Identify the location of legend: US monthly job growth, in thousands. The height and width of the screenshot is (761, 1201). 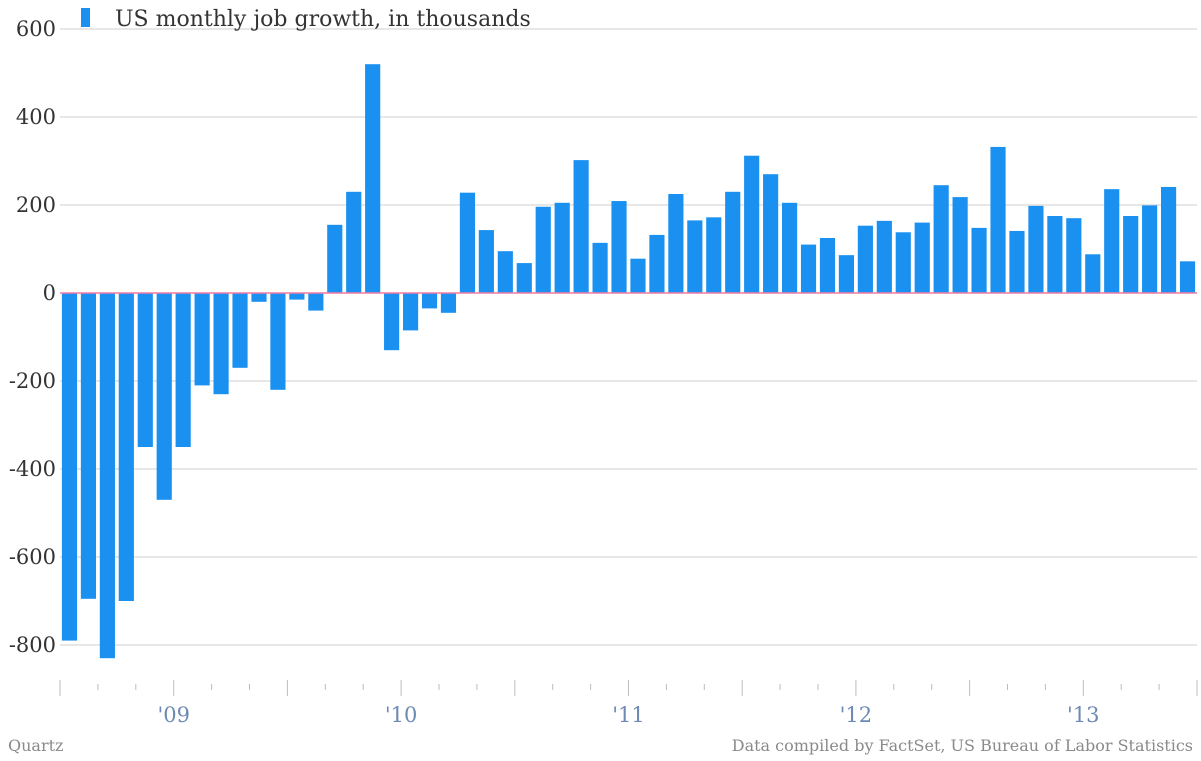
(306, 19).